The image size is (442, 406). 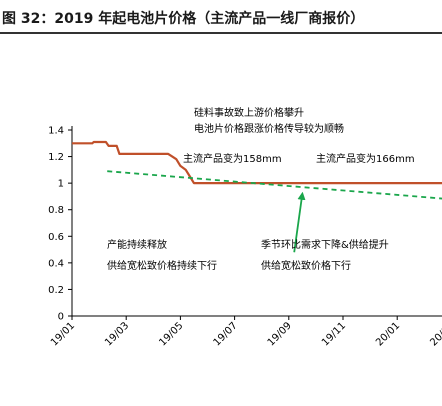 What do you see at coordinates (63, 334) in the screenshot?
I see `x-tick-label: 19/01` at bounding box center [63, 334].